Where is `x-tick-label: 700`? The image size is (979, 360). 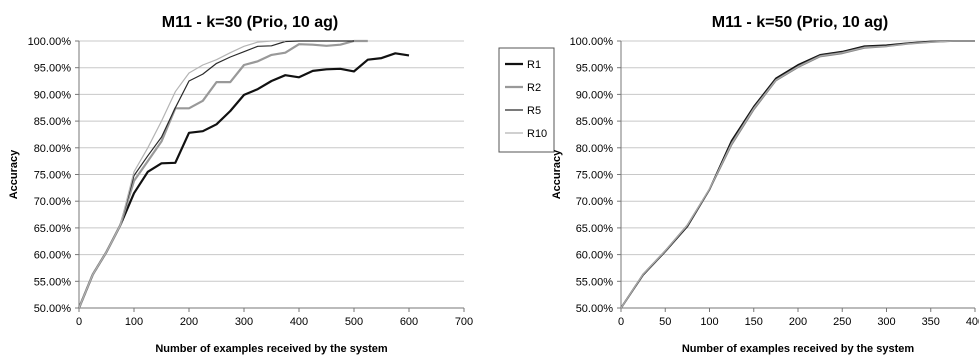
x-tick-label: 700 is located at coordinates (464, 322).